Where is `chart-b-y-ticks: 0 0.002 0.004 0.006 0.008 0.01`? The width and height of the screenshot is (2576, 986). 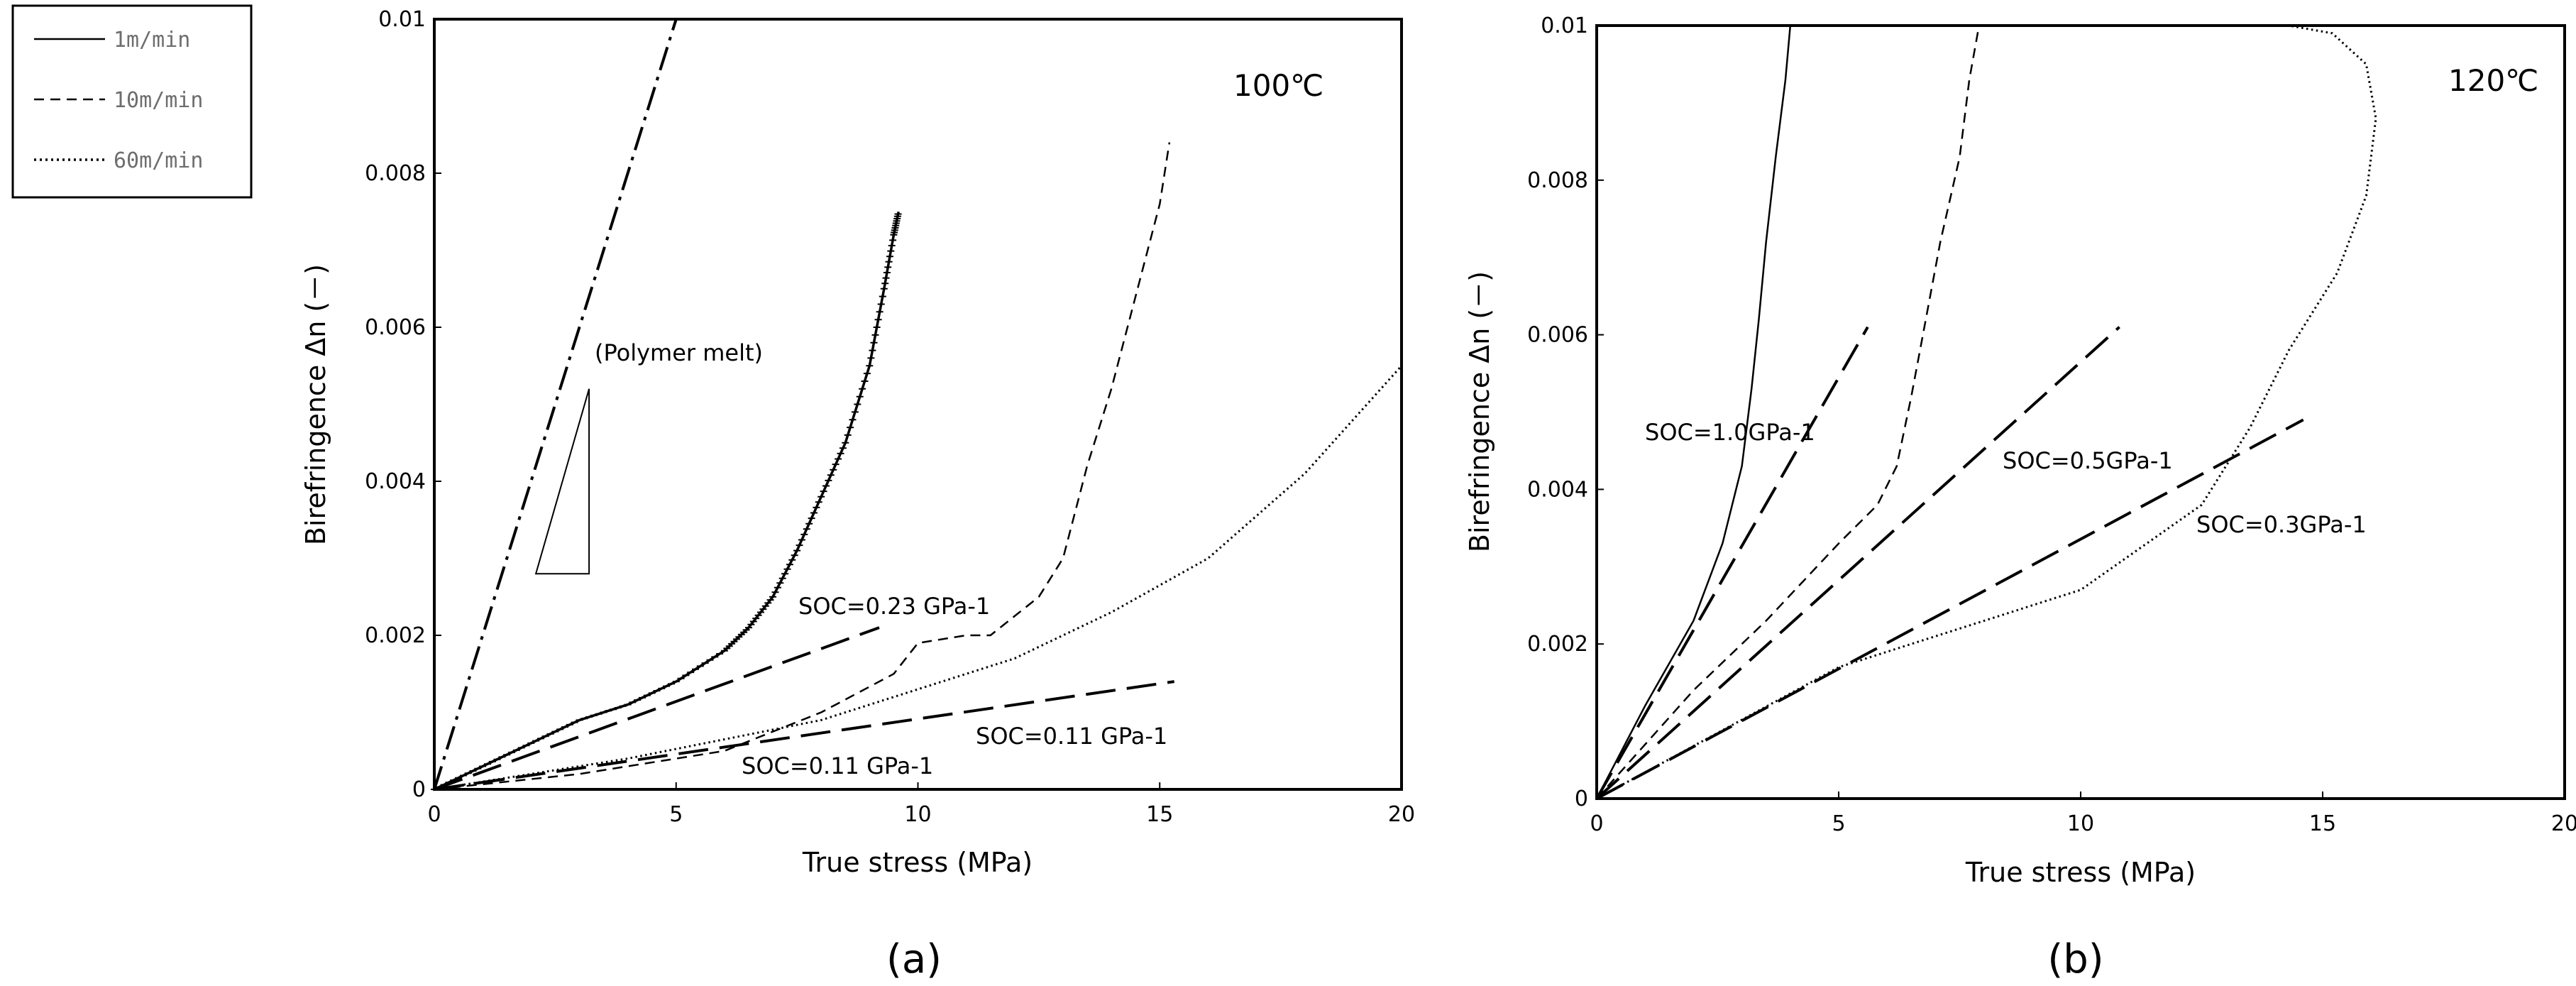
chart-b-y-ticks: 0 0.002 0.004 0.006 0.008 0.01 is located at coordinates (1565, 412).